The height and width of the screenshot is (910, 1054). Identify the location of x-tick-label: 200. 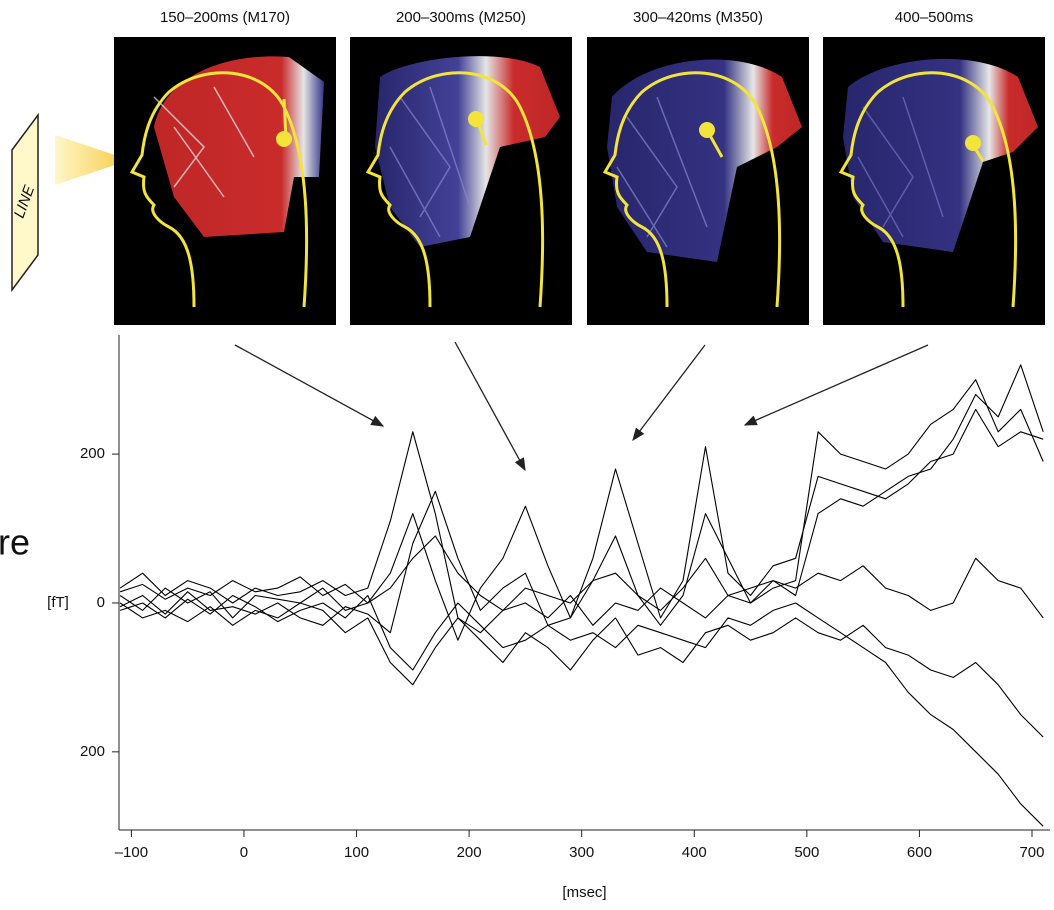
(469, 852).